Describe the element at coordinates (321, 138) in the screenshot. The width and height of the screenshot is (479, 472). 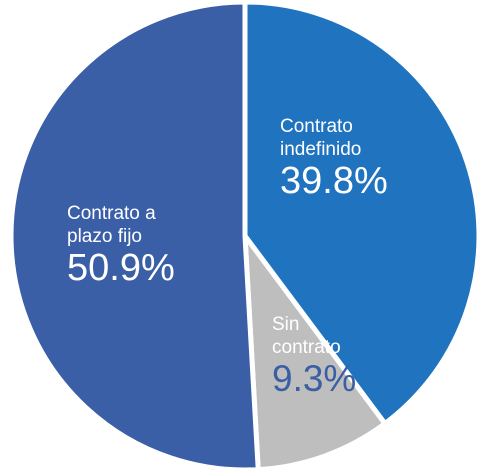
I see `slice-name: Contrato indefinido` at that location.